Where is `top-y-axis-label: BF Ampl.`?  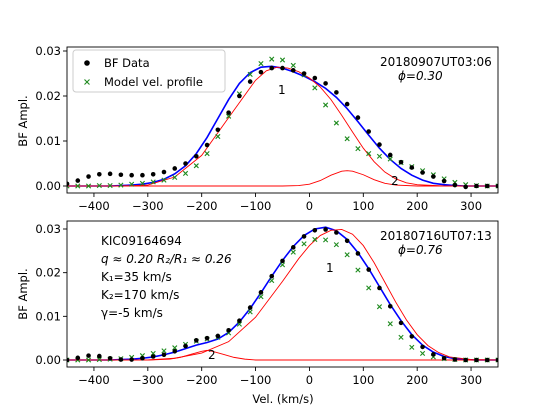
top-y-axis-label: BF Ampl. is located at coordinates (23, 120).